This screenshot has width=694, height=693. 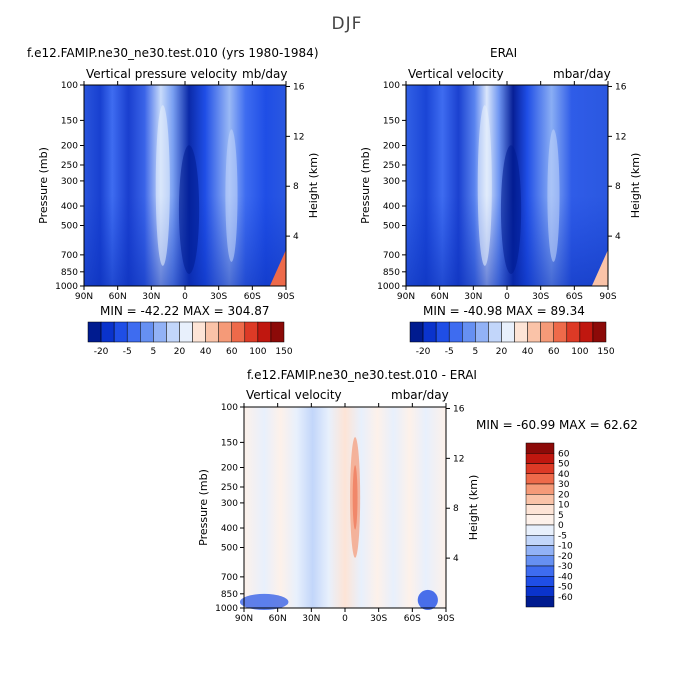 What do you see at coordinates (564, 465) in the screenshot?
I see `colorbar-label-diff-50: 50` at bounding box center [564, 465].